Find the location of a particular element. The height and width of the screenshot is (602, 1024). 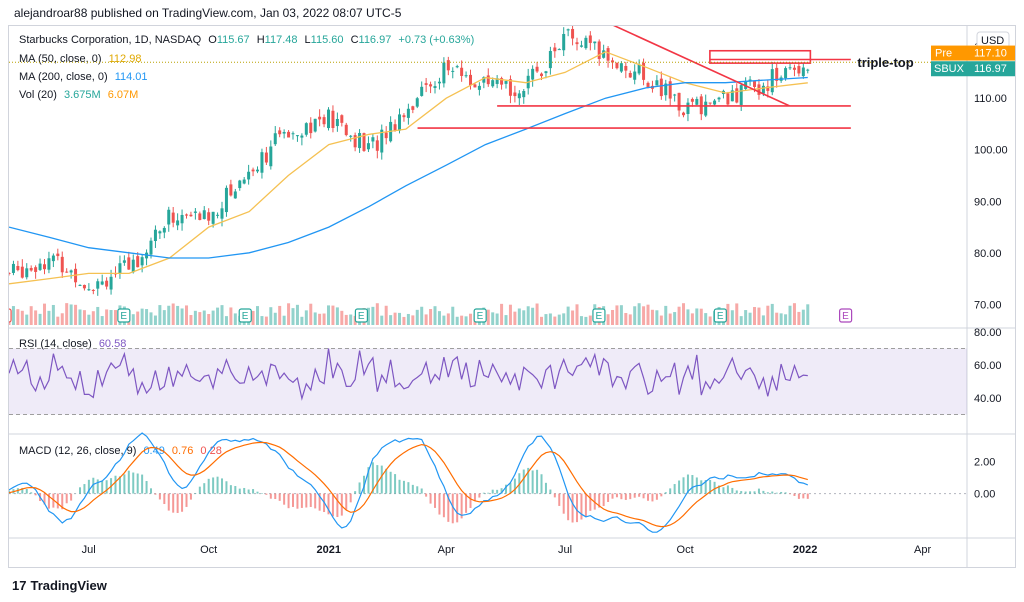

triple-top-annotation: triple-top is located at coordinates (885, 62).